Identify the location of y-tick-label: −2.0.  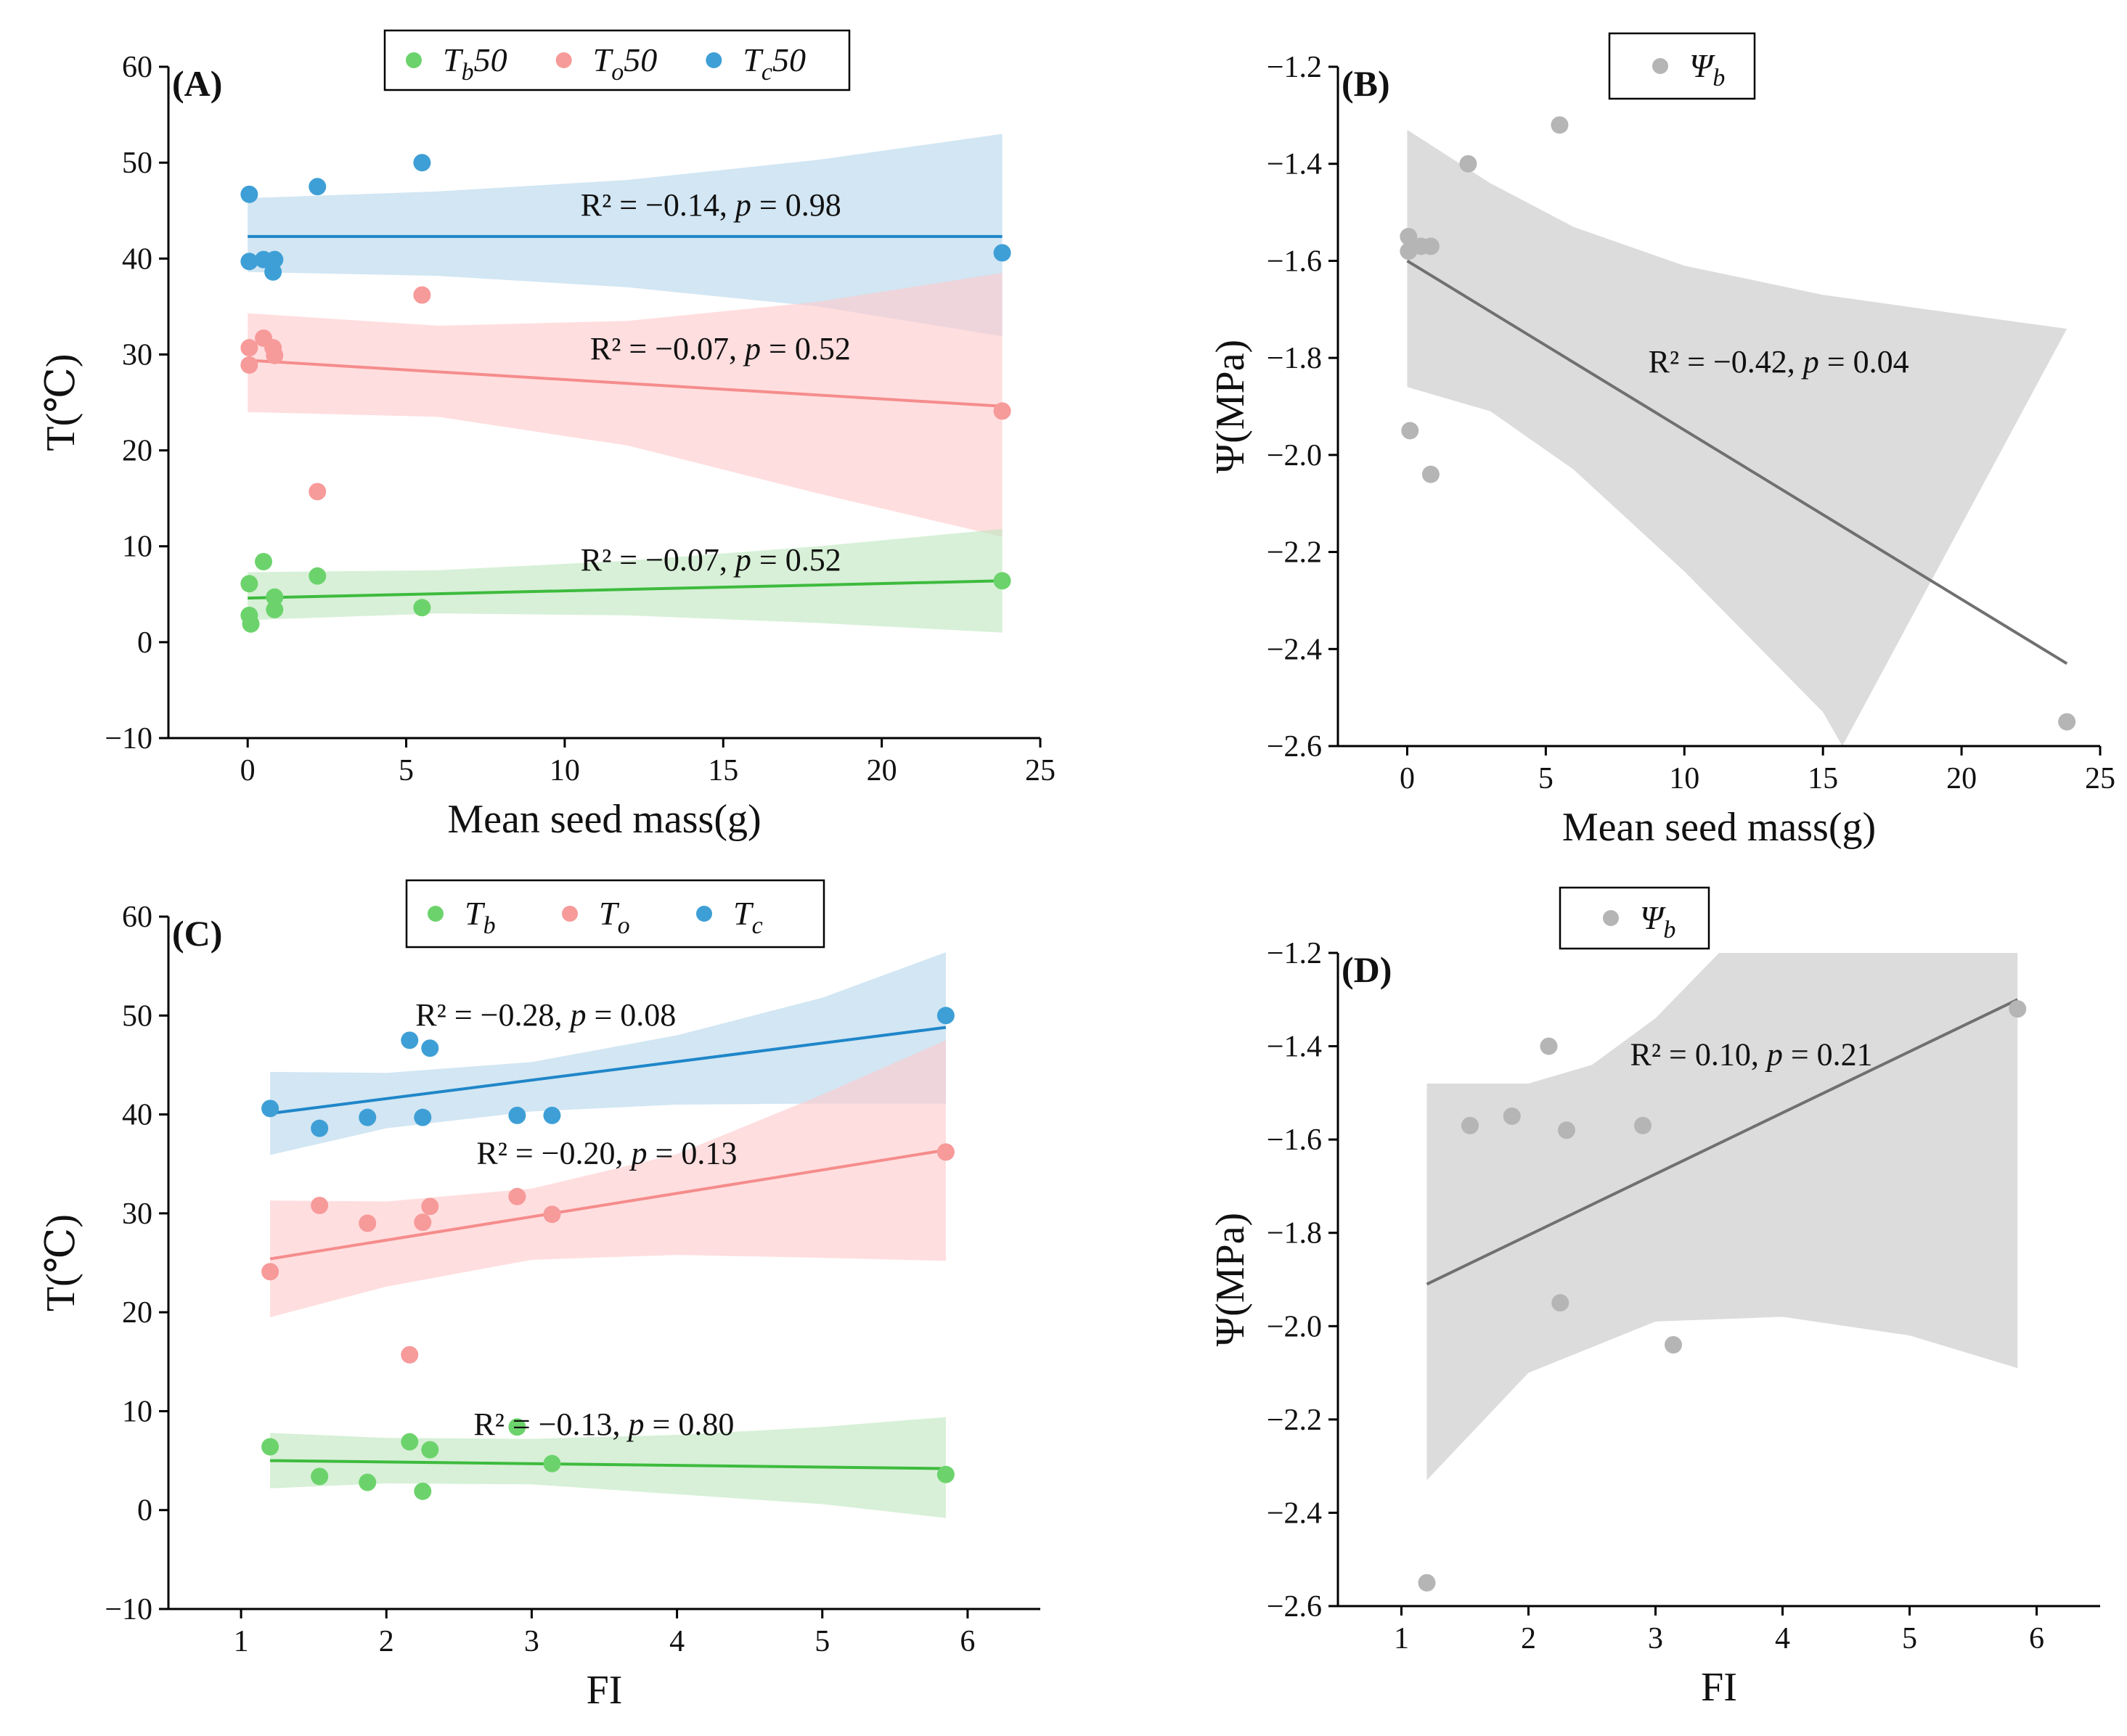
(1294, 455).